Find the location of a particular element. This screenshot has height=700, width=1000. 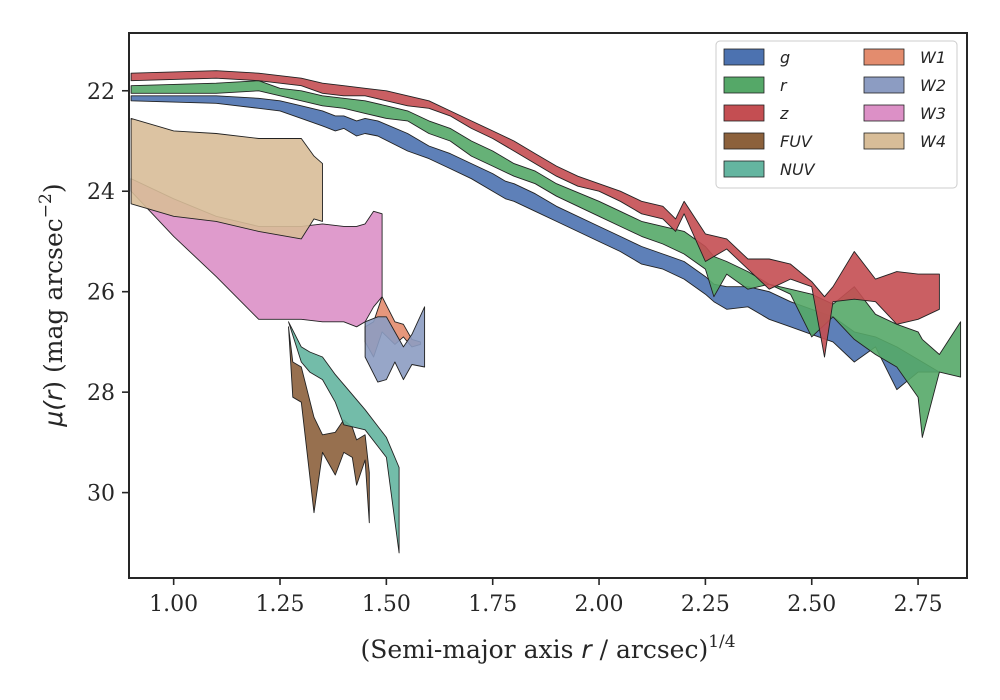

legend-swatch-g is located at coordinates (744, 57).